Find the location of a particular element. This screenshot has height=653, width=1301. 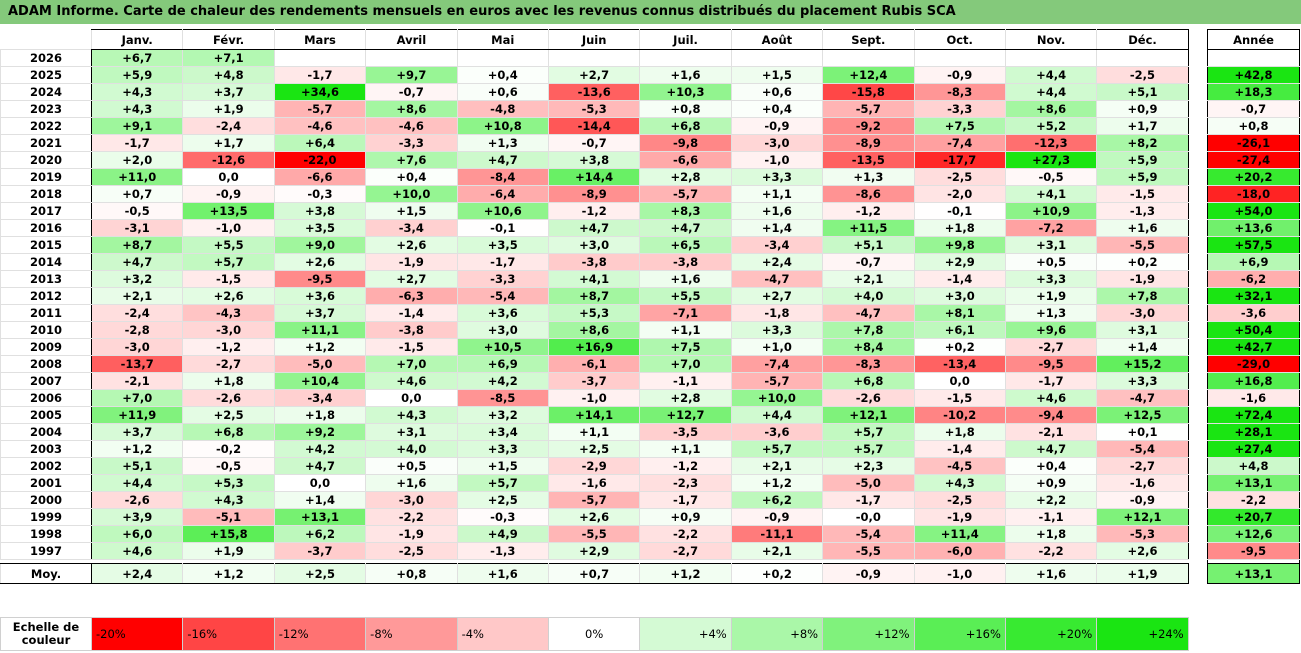

heatmap-cell: -9,8 is located at coordinates (685, 143).